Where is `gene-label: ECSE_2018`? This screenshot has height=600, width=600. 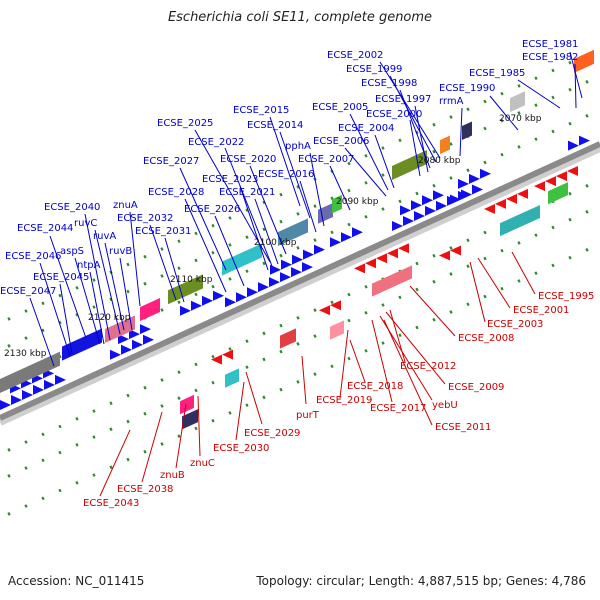 gene-label: ECSE_2018 is located at coordinates (375, 386).